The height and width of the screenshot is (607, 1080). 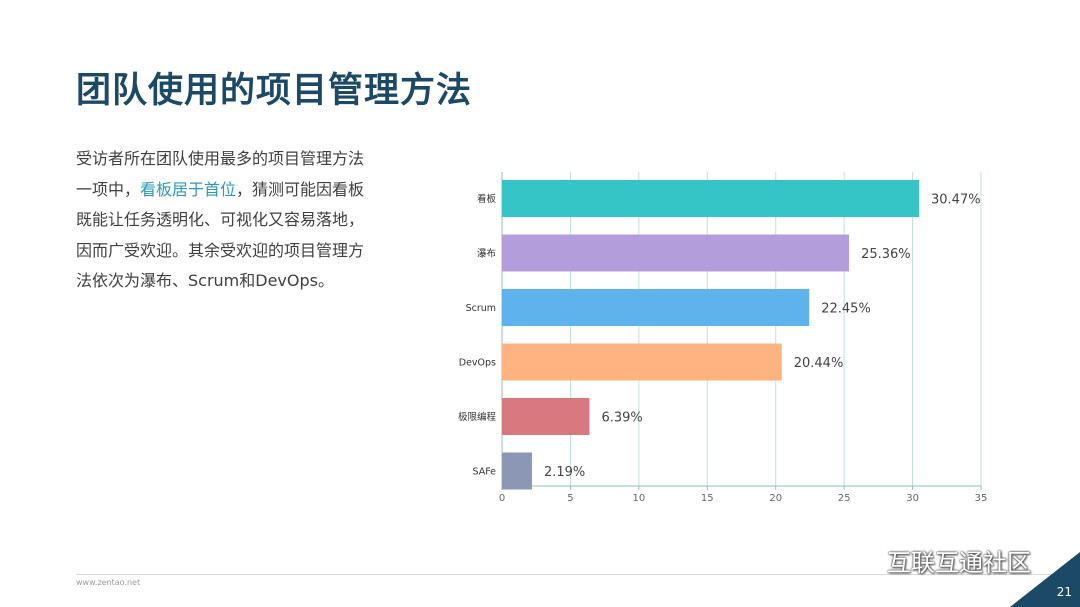 What do you see at coordinates (846, 309) in the screenshot?
I see `data-label: 22.45%` at bounding box center [846, 309].